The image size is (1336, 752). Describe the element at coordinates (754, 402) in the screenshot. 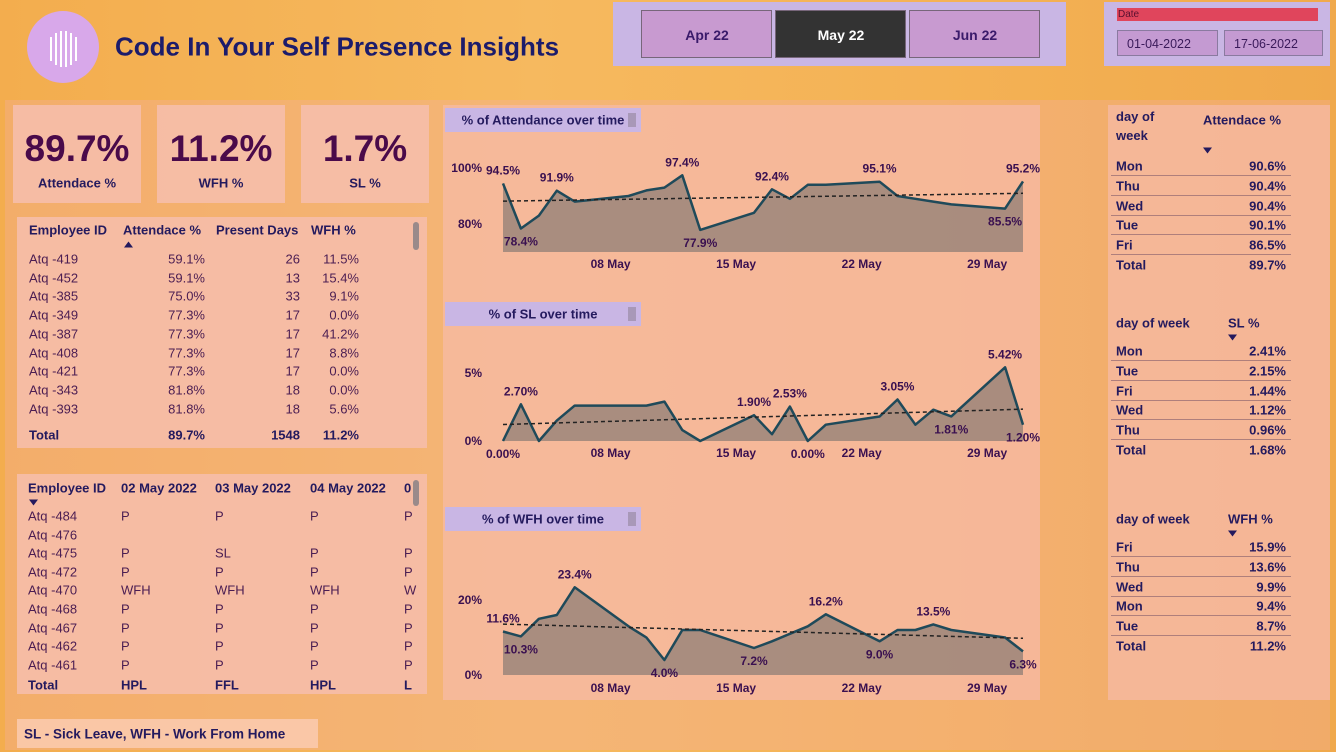

I see `data-label: 1.90%` at that location.